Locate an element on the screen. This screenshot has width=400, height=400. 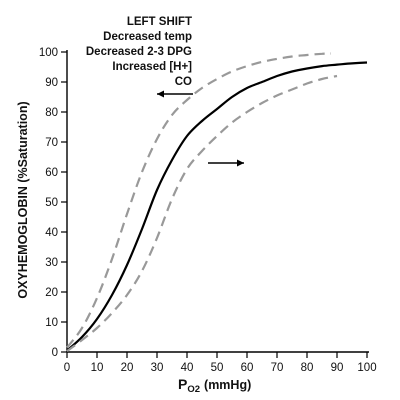
x-axis-title: PO2 (mmHg) is located at coordinates (214, 385).